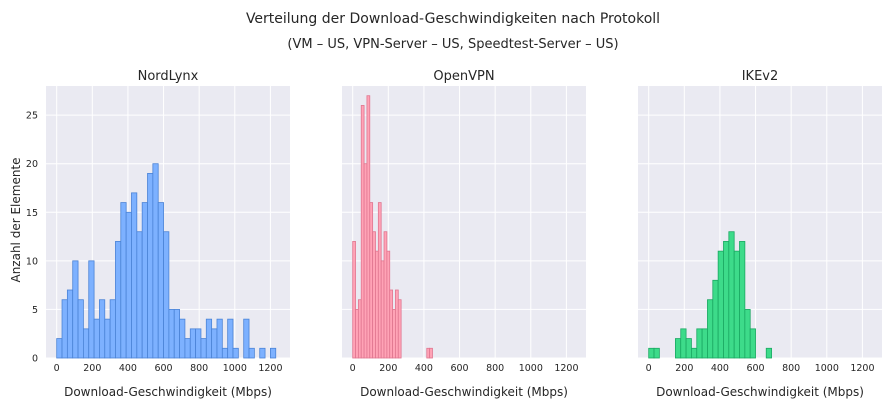 The width and height of the screenshot is (889, 411). I want to click on y-tick-label-0: 0, so click(35, 359).